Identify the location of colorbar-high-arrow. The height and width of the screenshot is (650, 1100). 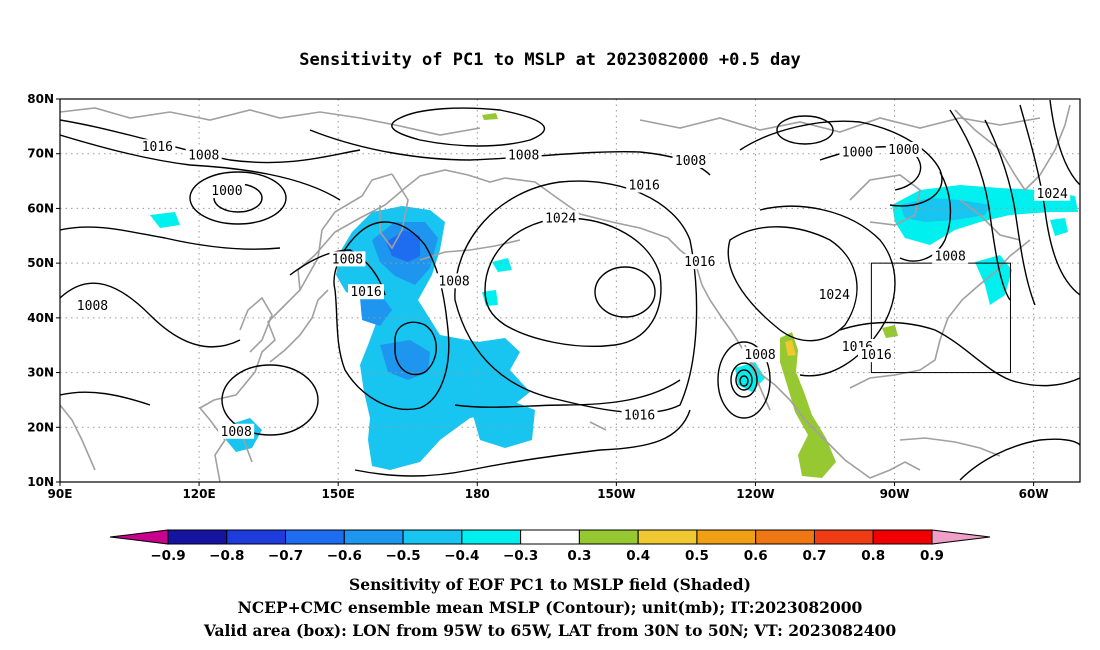
(961, 537).